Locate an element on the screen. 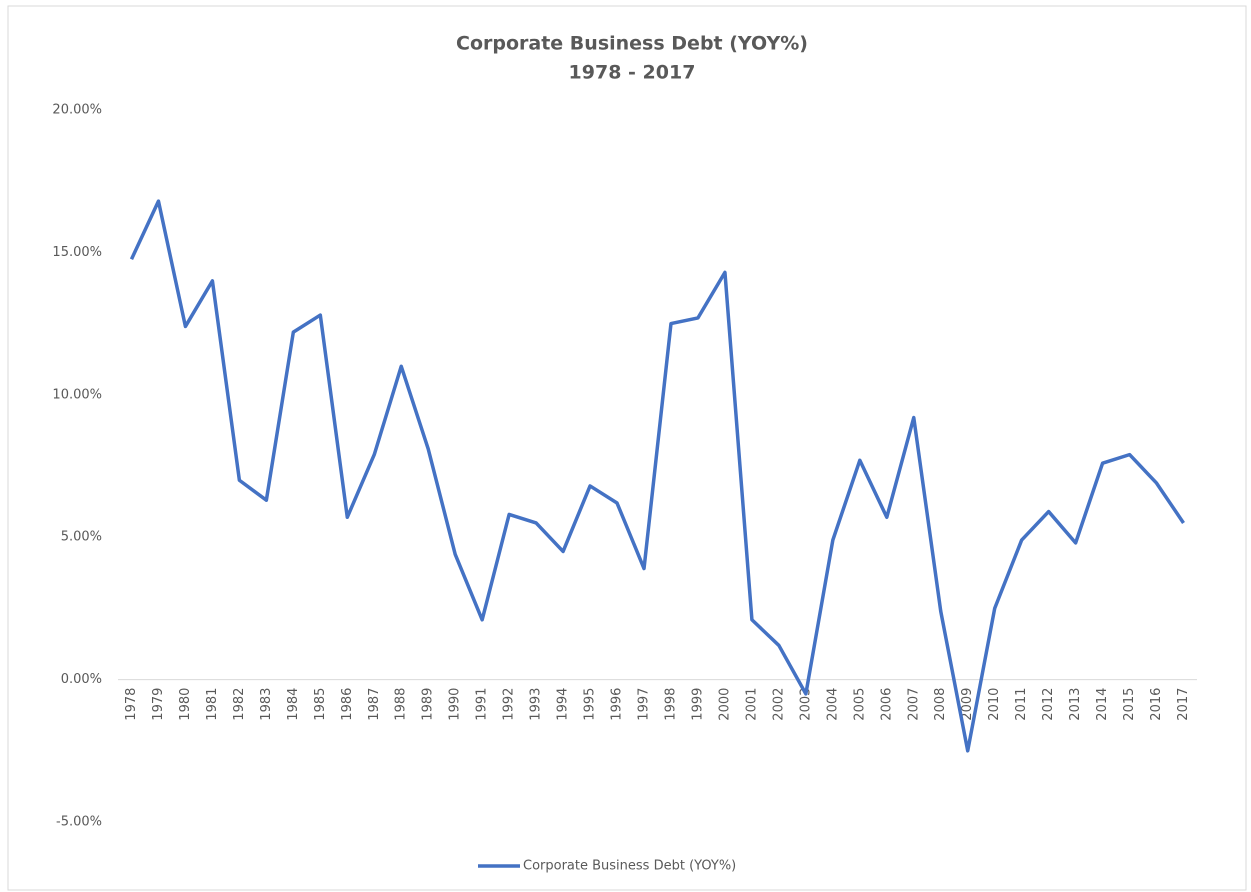 Image resolution: width=1251 pixels, height=892 pixels. x-tick-label: 1992 is located at coordinates (509, 704).